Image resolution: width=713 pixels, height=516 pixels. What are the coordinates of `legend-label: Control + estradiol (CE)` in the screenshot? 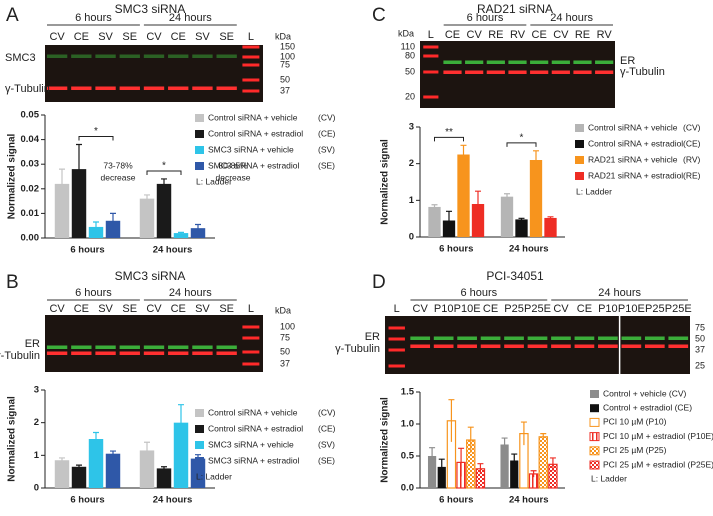 It's located at (647, 407).